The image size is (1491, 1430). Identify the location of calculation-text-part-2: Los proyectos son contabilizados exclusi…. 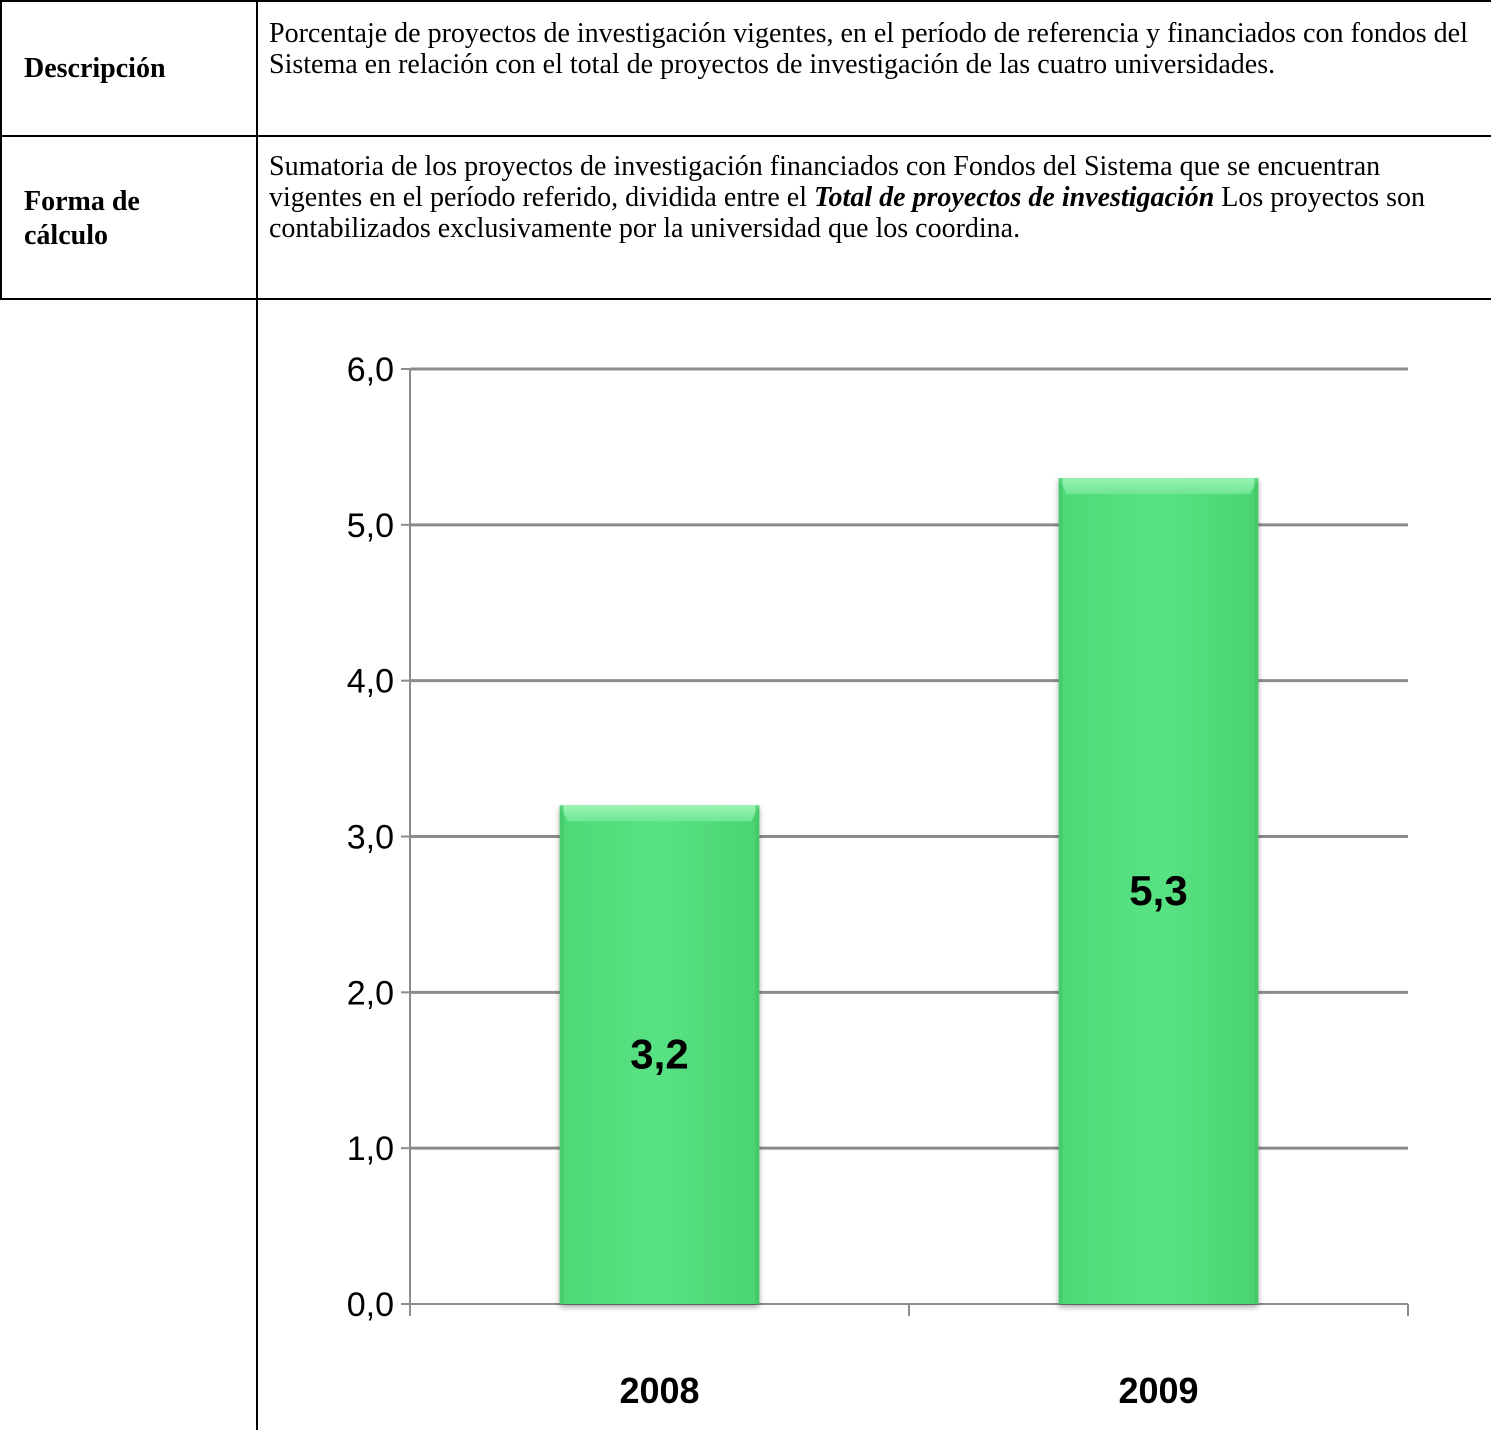
(847, 213).